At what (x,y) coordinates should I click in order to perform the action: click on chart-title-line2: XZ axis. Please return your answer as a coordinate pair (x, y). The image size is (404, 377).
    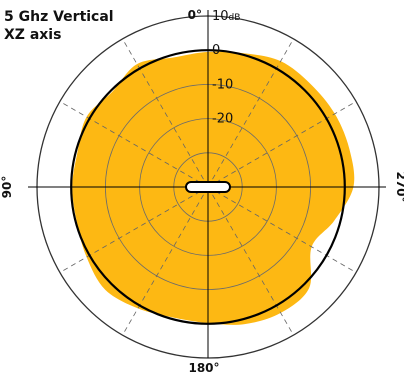
    Looking at the image, I should click on (33, 35).